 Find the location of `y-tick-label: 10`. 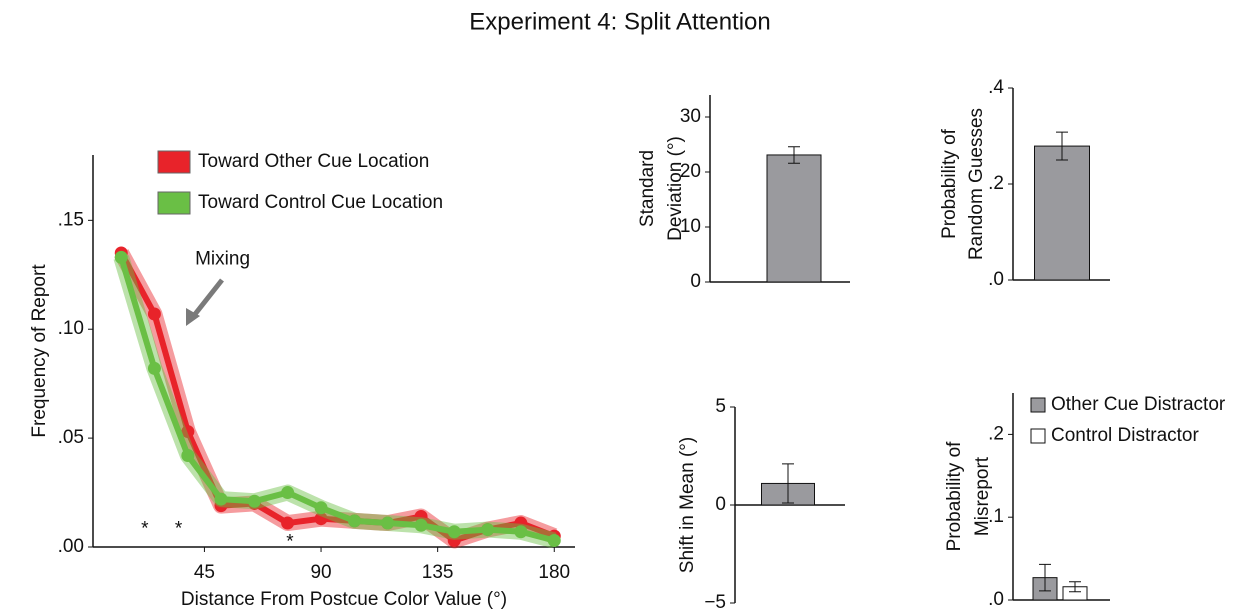

y-tick-label: 10 is located at coordinates (690, 226).